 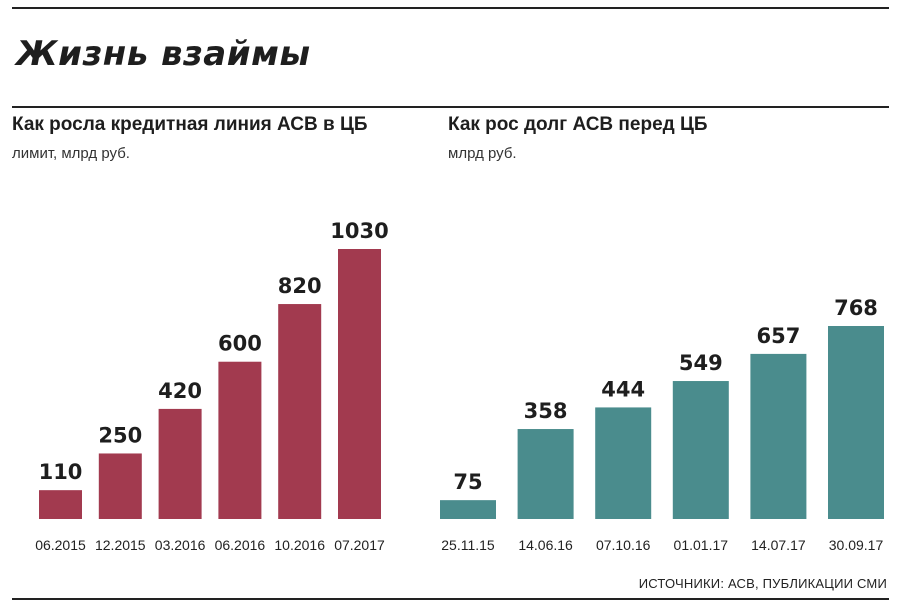 I want to click on section-rule, so click(x=450, y=107).